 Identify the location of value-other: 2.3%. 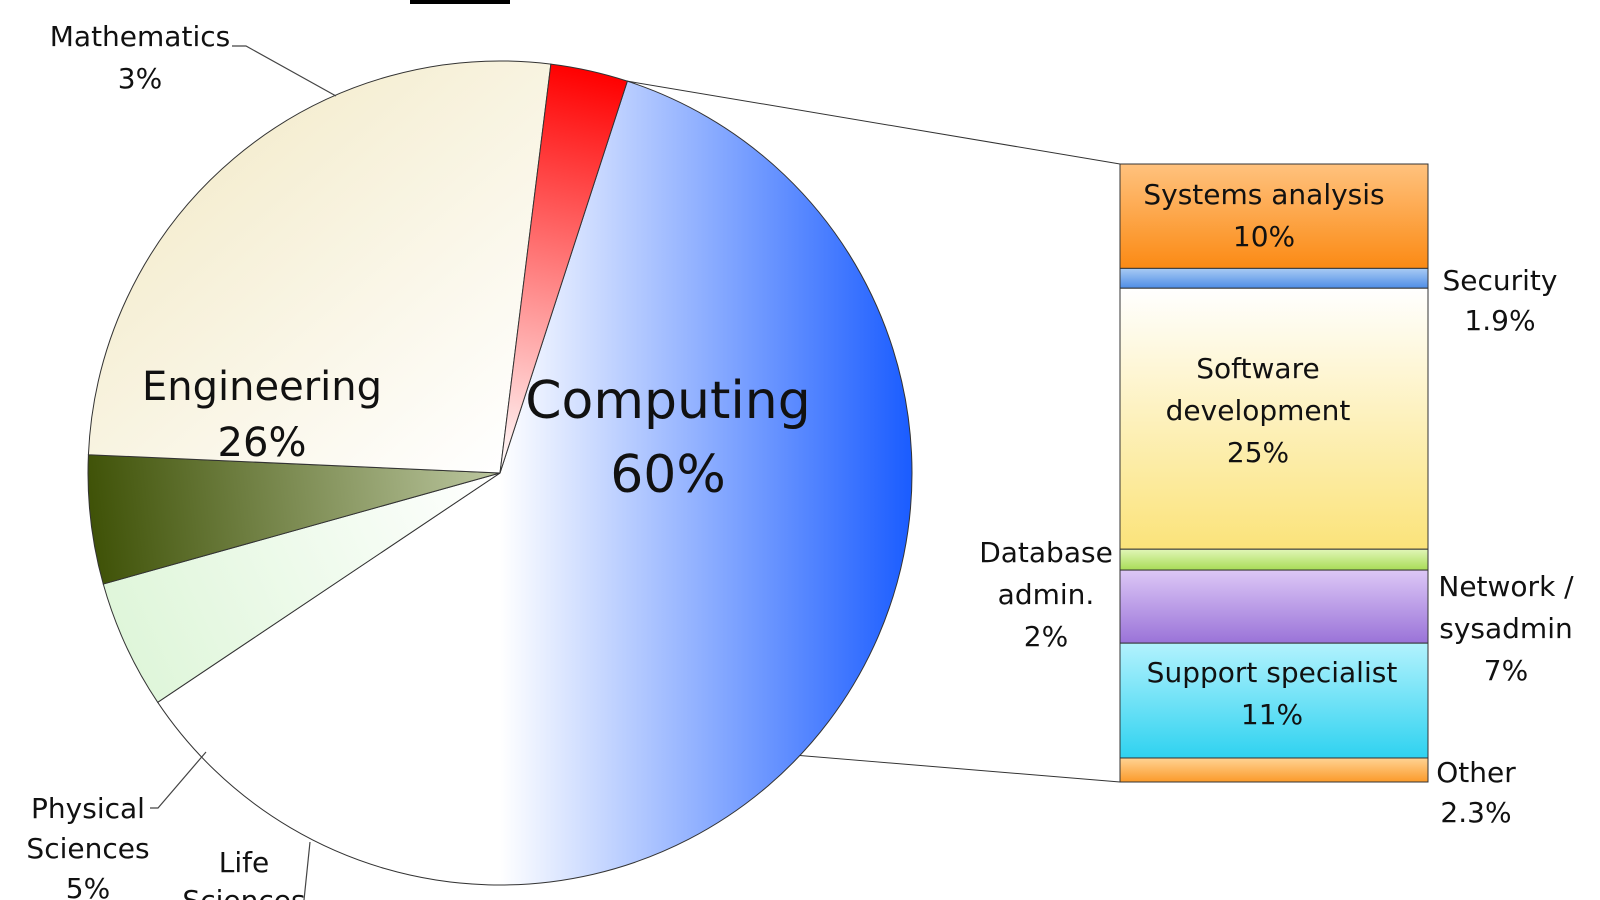
(1475, 812).